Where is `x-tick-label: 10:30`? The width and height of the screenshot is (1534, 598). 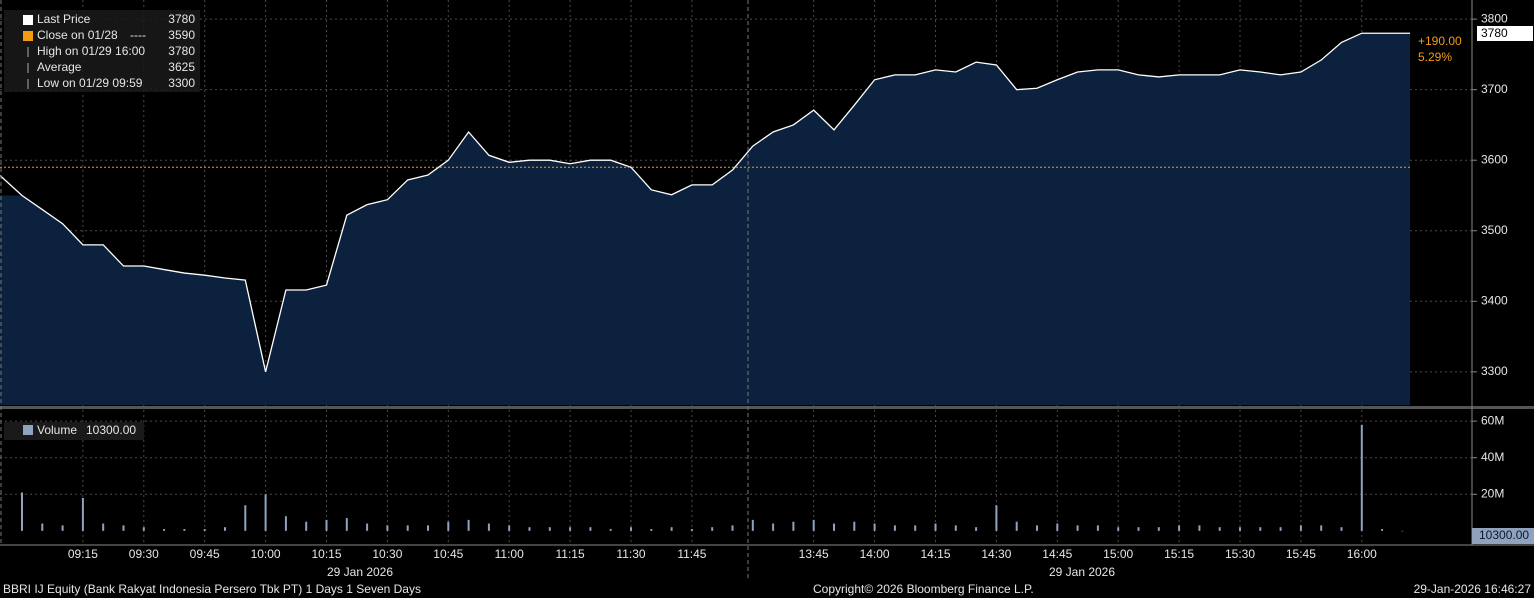 x-tick-label: 10:30 is located at coordinates (387, 554).